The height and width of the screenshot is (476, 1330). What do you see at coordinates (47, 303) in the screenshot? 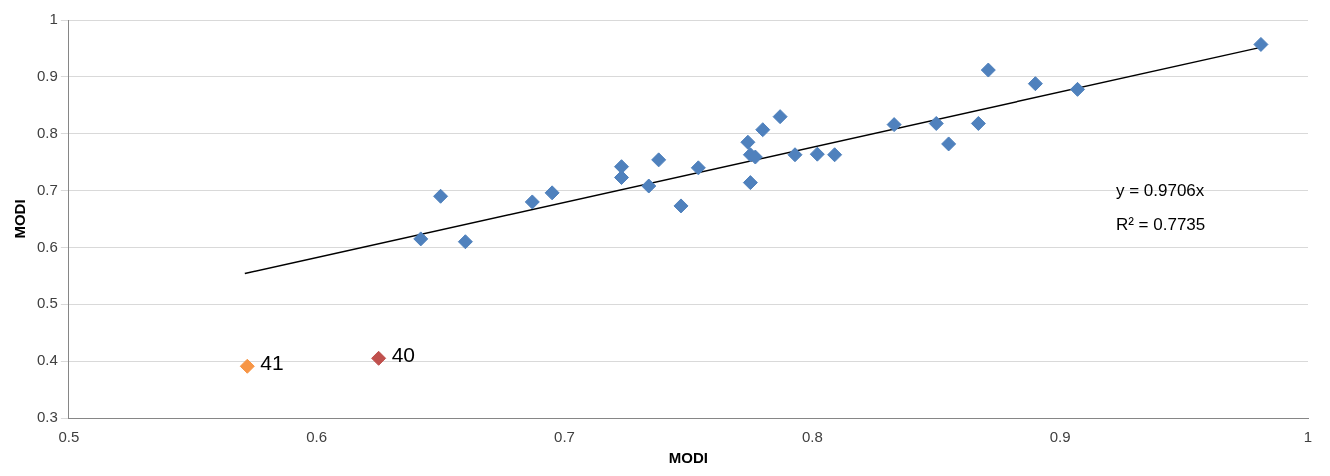
I see `y-tick-label: 0.5` at bounding box center [47, 303].